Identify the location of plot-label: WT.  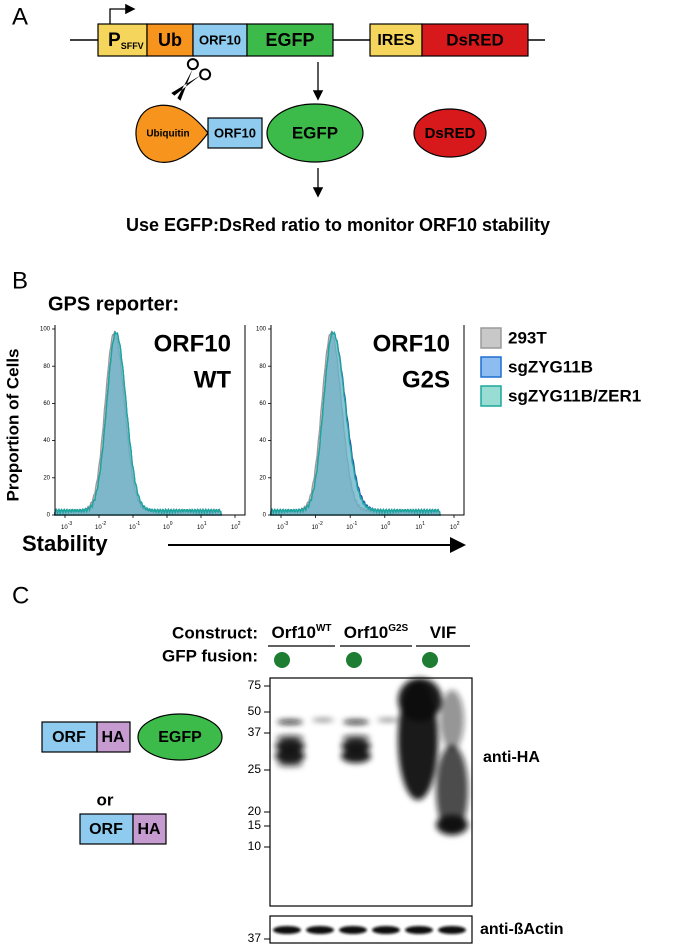
(213, 379).